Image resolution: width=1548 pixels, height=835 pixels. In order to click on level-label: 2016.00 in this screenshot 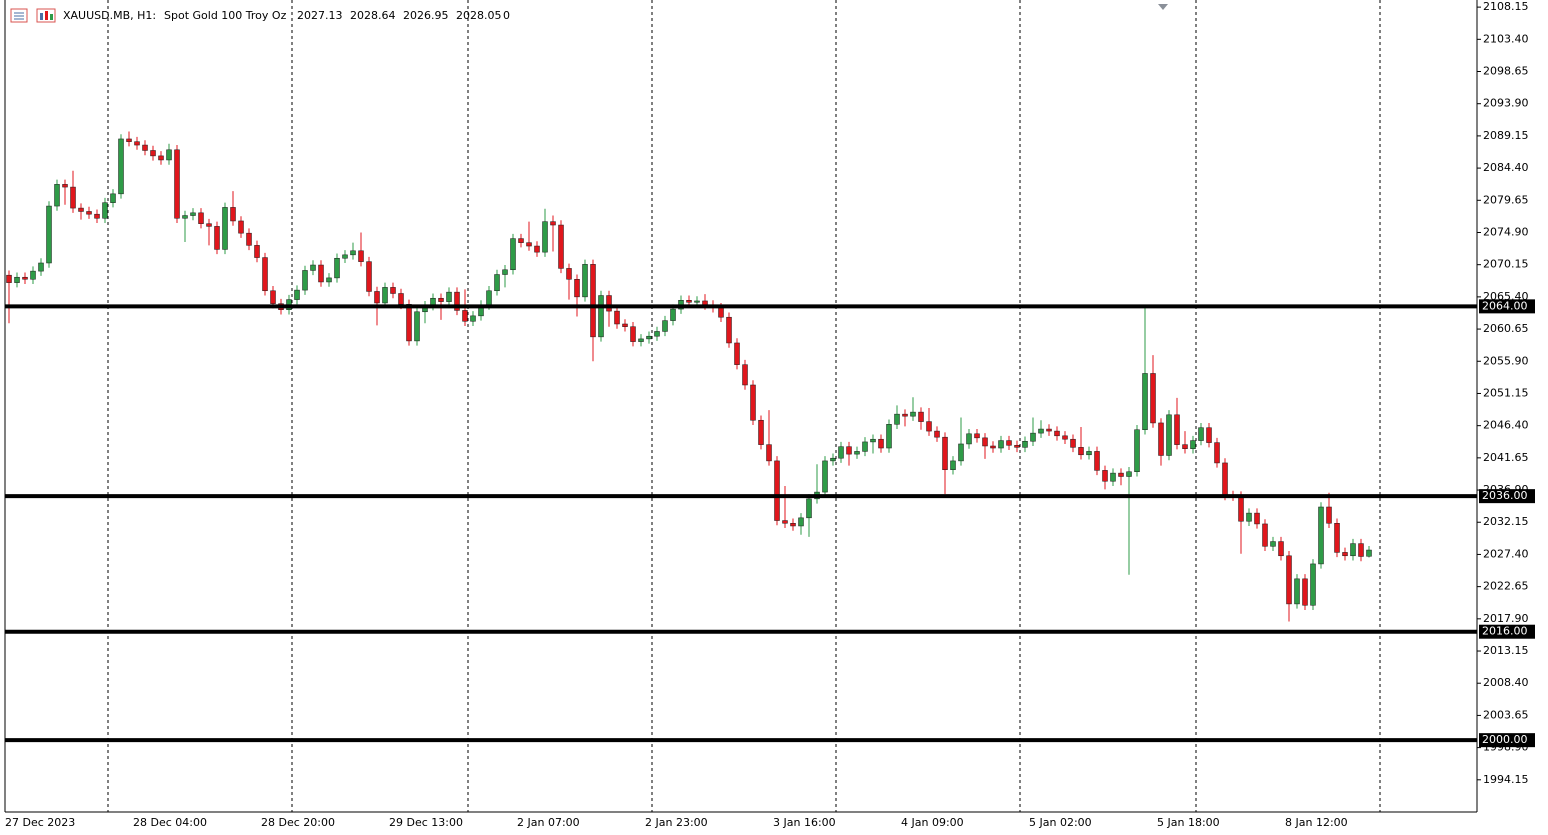, I will do `click(1505, 631)`.